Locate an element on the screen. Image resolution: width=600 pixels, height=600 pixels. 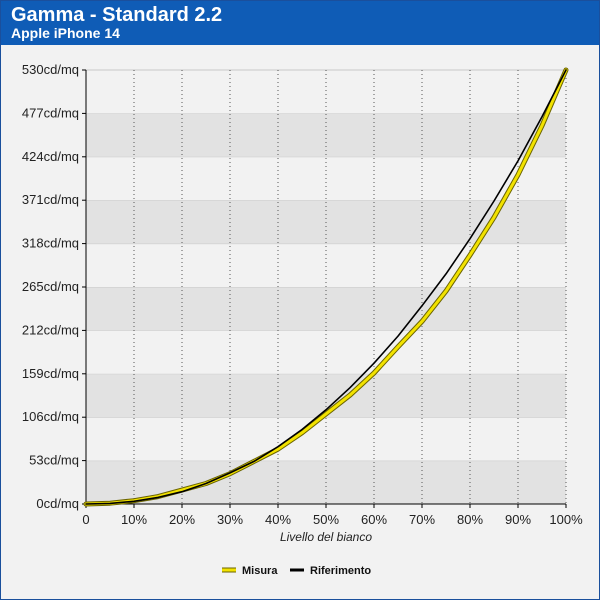
y-tick-label: 530cd/mq is located at coordinates (50, 69).